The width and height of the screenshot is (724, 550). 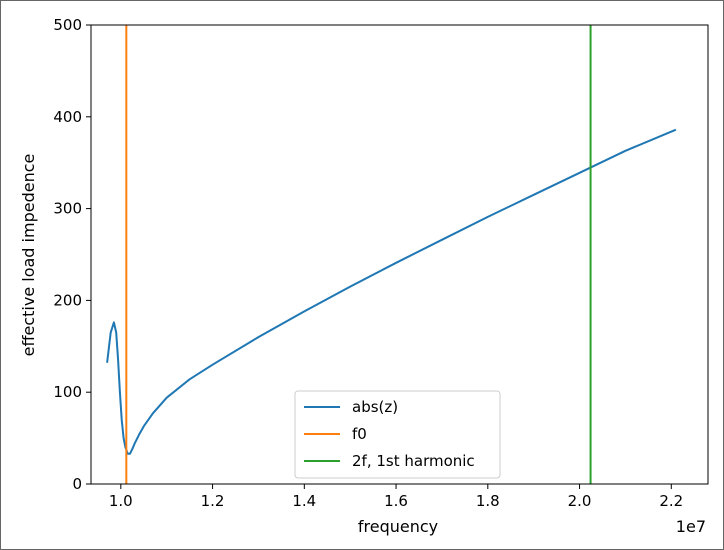 What do you see at coordinates (67, 392) in the screenshot?
I see `y-tick-label: 100` at bounding box center [67, 392].